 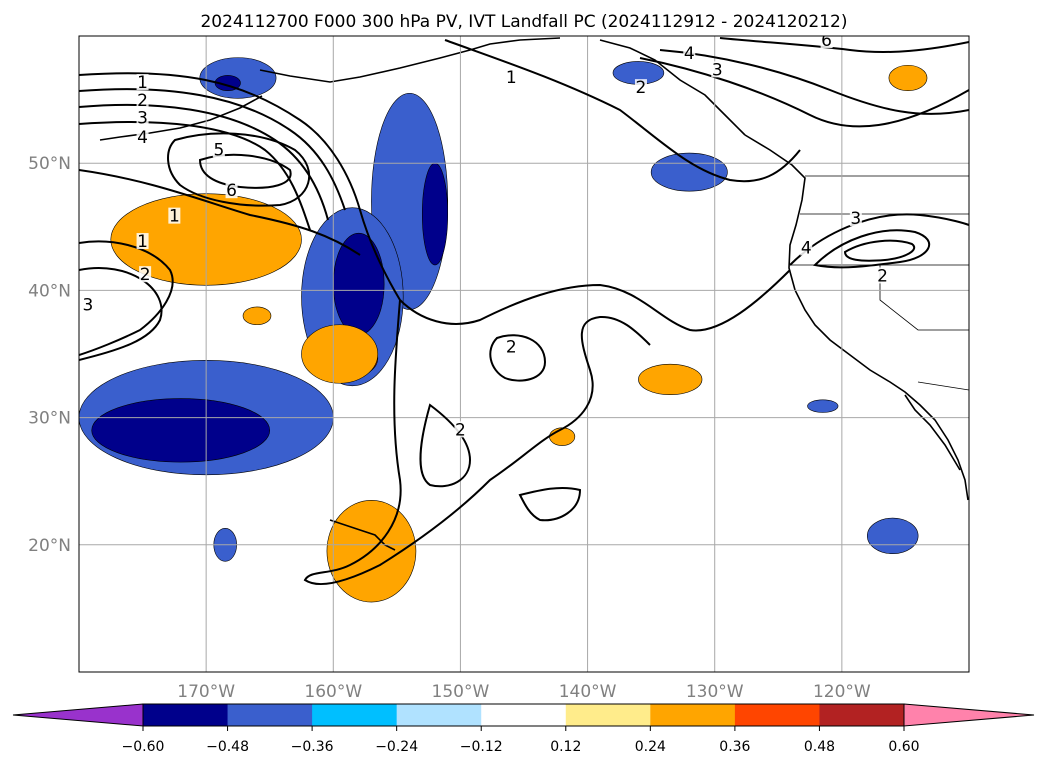 What do you see at coordinates (903, 747) in the screenshot?
I see `colorbar-tick-label-9: 0.60` at bounding box center [903, 747].